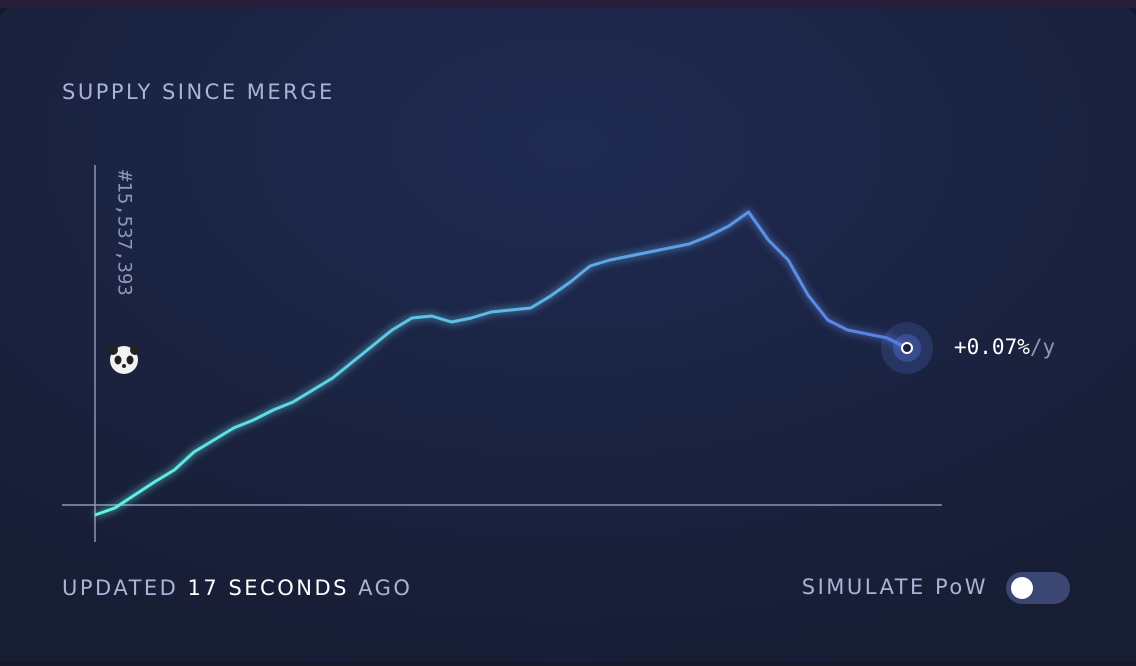  Describe the element at coordinates (1038, 588) in the screenshot. I see `toggle` at that location.